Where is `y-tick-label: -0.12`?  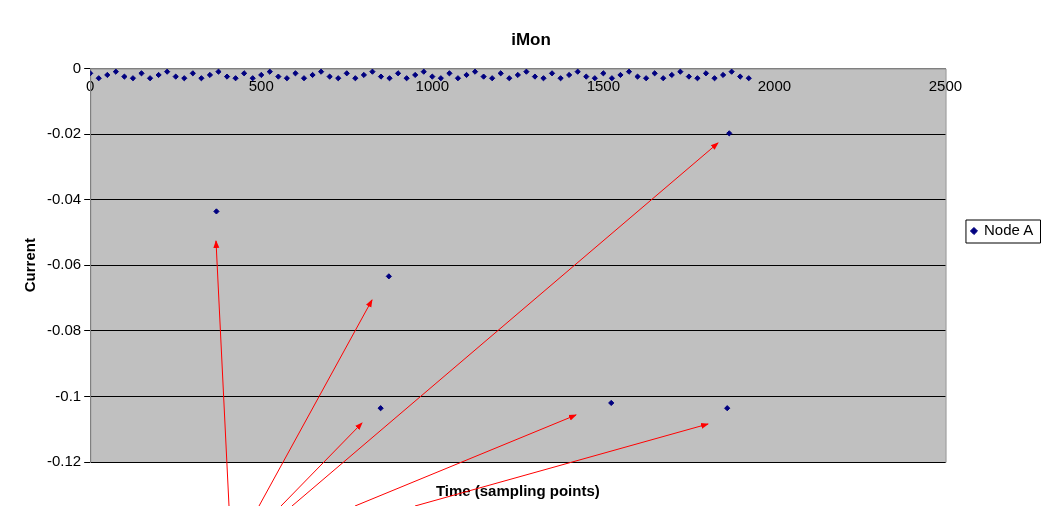 y-tick-label: -0.12 is located at coordinates (64, 461).